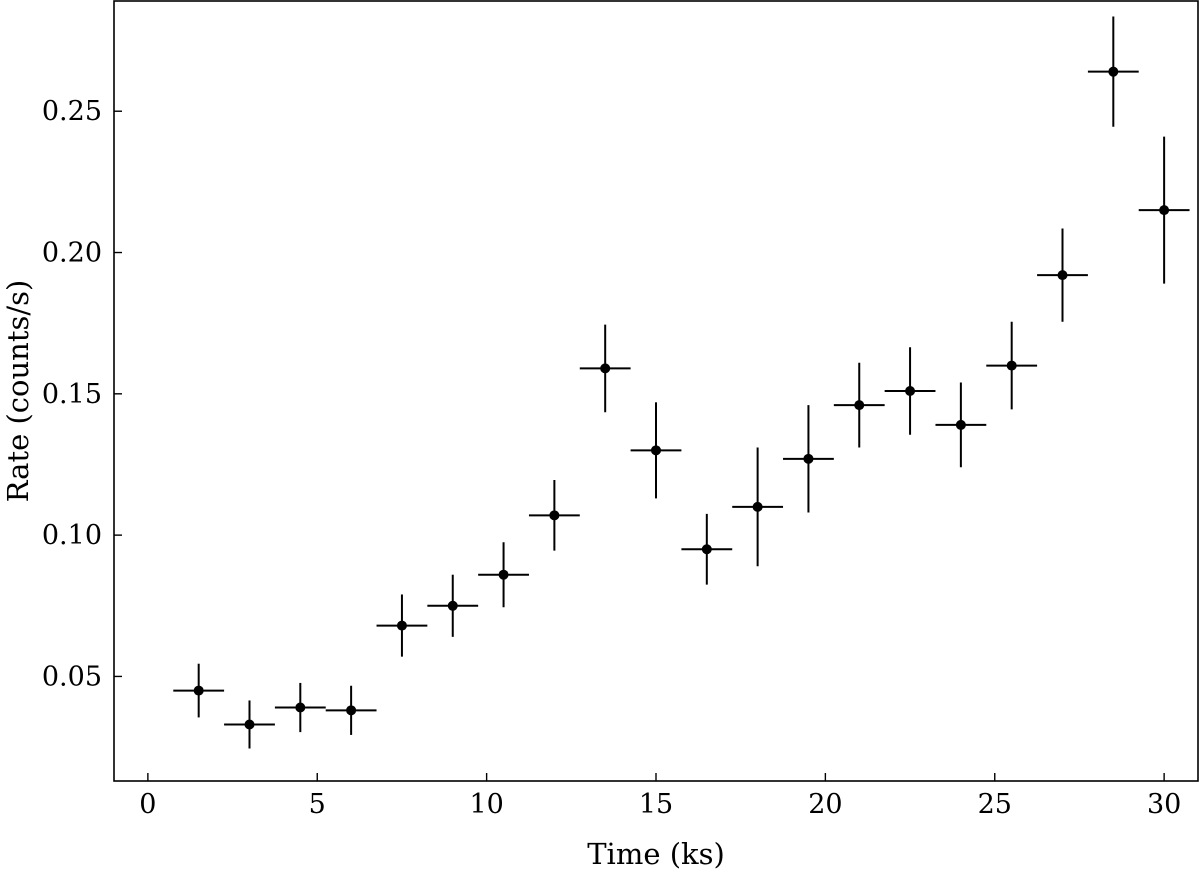 Image resolution: width=1200 pixels, height=873 pixels. What do you see at coordinates (72, 253) in the screenshot?
I see `y-tick-label: 0.20` at bounding box center [72, 253].